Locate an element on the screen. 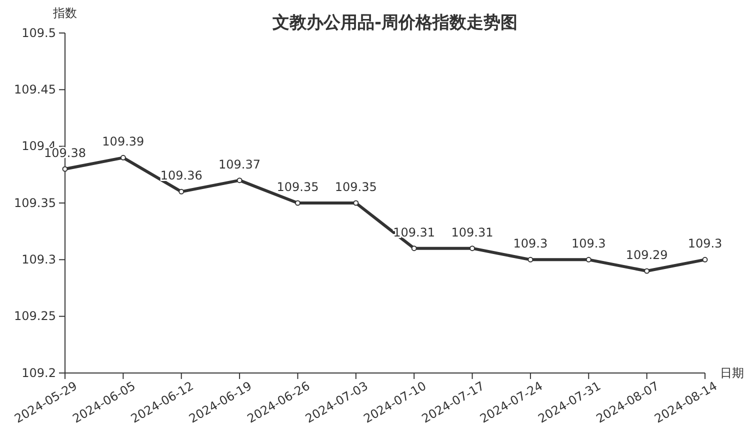 The width and height of the screenshot is (752, 427). y-tick-label: 109.5 is located at coordinates (39, 33).